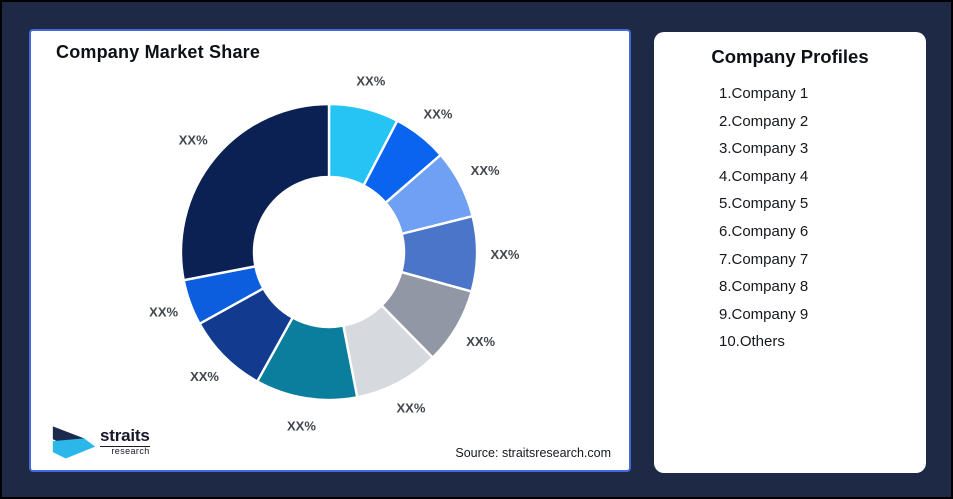  Describe the element at coordinates (764, 231) in the screenshot. I see `profile-item: 6.Company 6` at that location.